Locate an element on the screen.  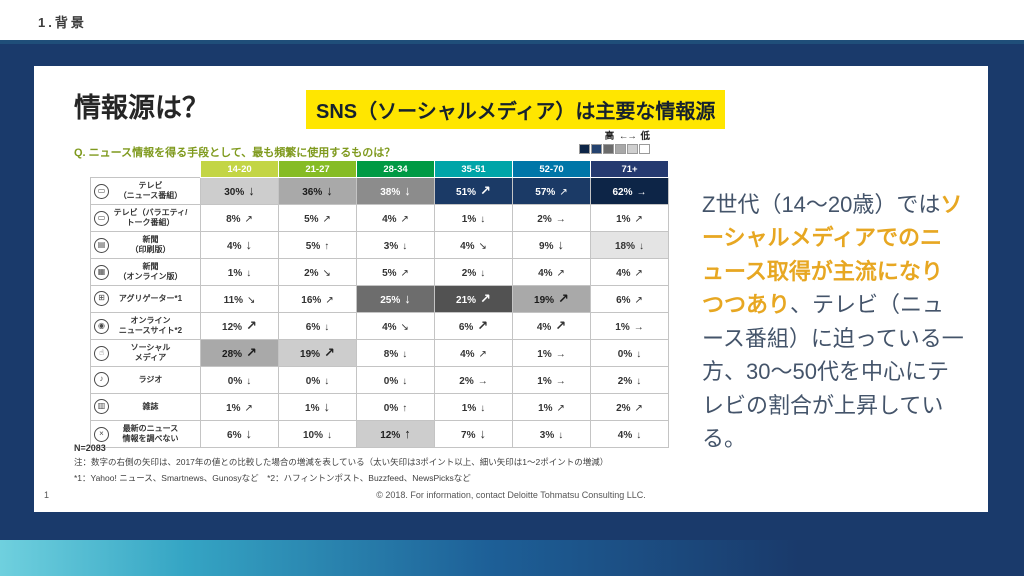
cell-value: 7% is located at coordinates (468, 435).